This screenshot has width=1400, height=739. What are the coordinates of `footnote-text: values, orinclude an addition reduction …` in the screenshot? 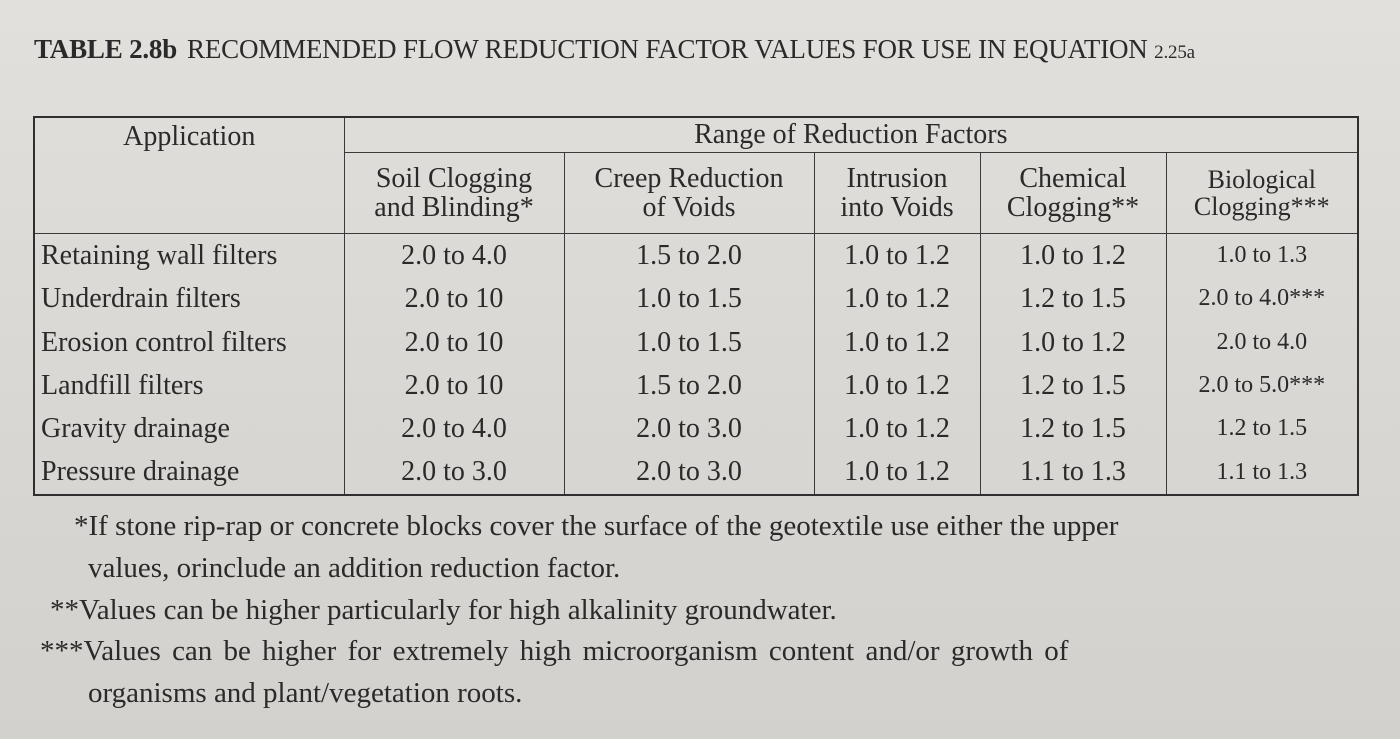 It's located at (354, 567).